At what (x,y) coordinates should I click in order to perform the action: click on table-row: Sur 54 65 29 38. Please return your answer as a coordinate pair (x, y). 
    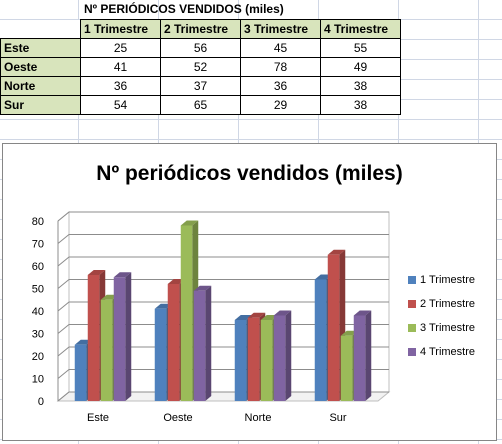
    Looking at the image, I should click on (200, 105).